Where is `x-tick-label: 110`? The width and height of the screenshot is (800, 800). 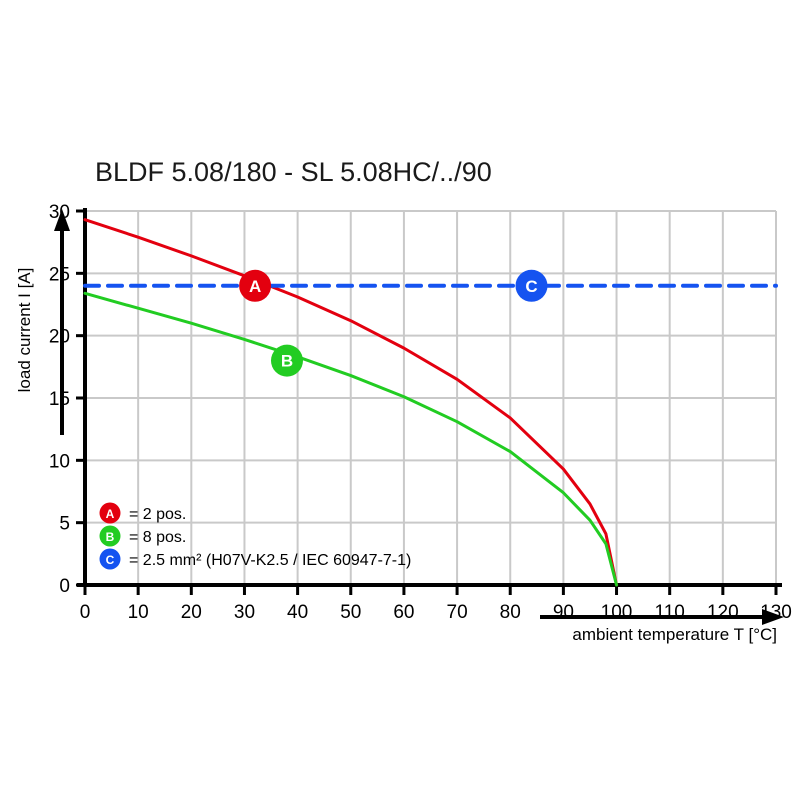
x-tick-label: 110 is located at coordinates (670, 612).